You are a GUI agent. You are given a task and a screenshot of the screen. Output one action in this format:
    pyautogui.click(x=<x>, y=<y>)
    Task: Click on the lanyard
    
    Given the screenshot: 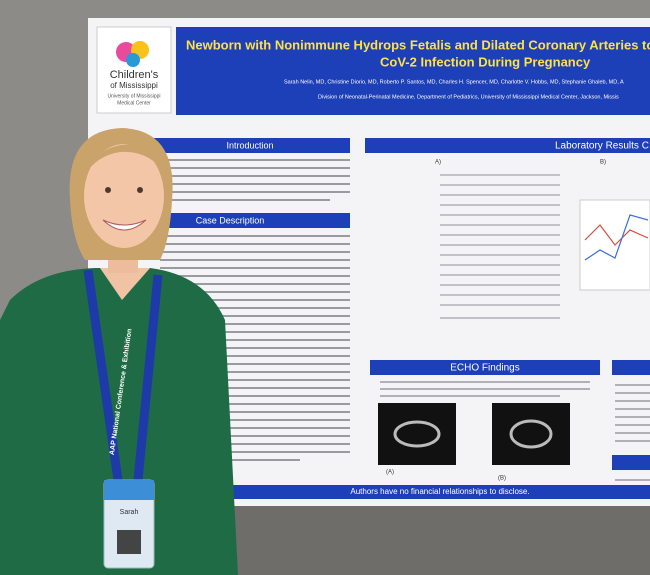 What is the action you would take?
    pyautogui.click(x=123, y=375)
    